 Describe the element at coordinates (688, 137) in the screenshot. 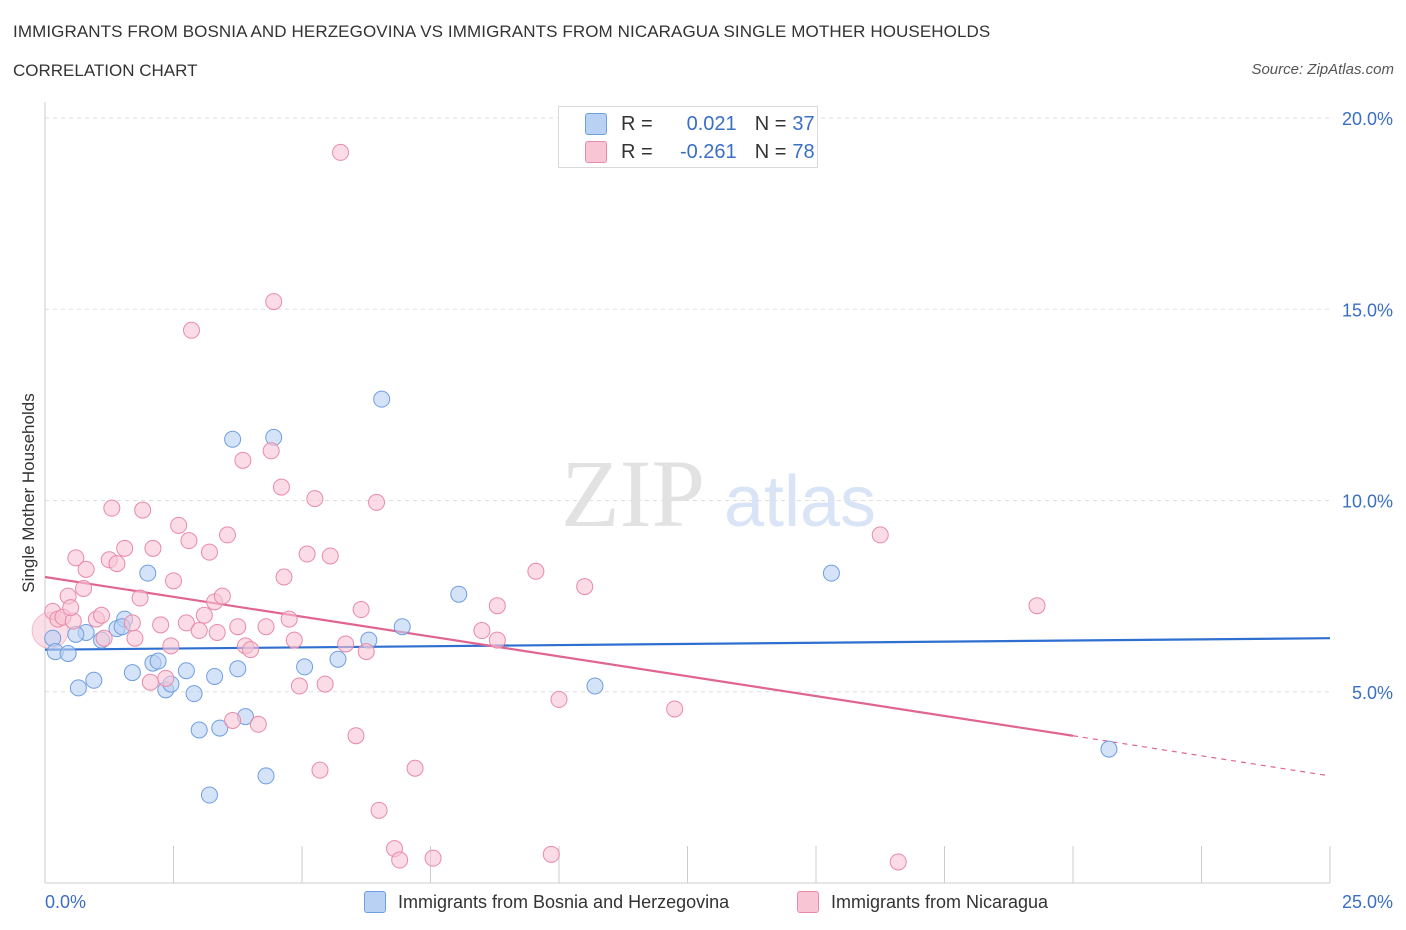

I see `correlation-legend: R = 0.021 N = 37 R = -0.261 N = 78` at that location.